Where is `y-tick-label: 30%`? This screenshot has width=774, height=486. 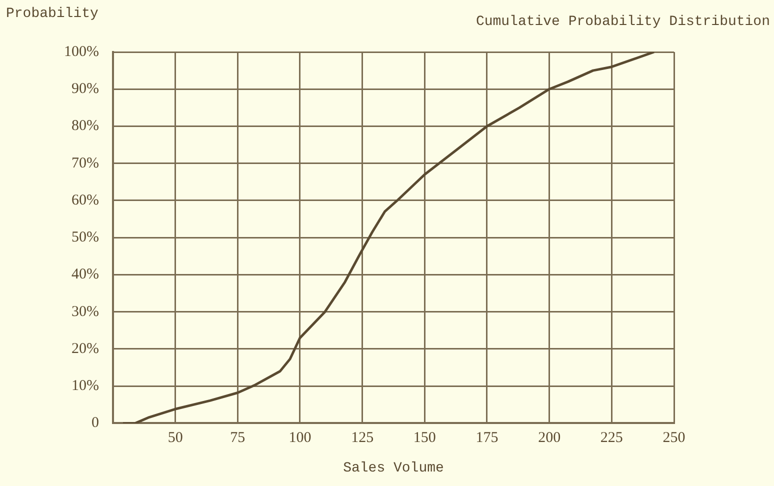
y-tick-label: 30% is located at coordinates (85, 312).